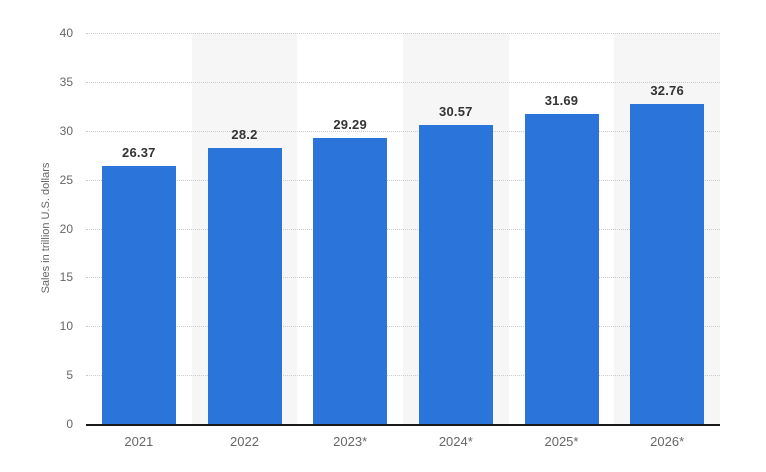  Describe the element at coordinates (561, 441) in the screenshot. I see `x-axis-tick-label: 2025*` at that location.